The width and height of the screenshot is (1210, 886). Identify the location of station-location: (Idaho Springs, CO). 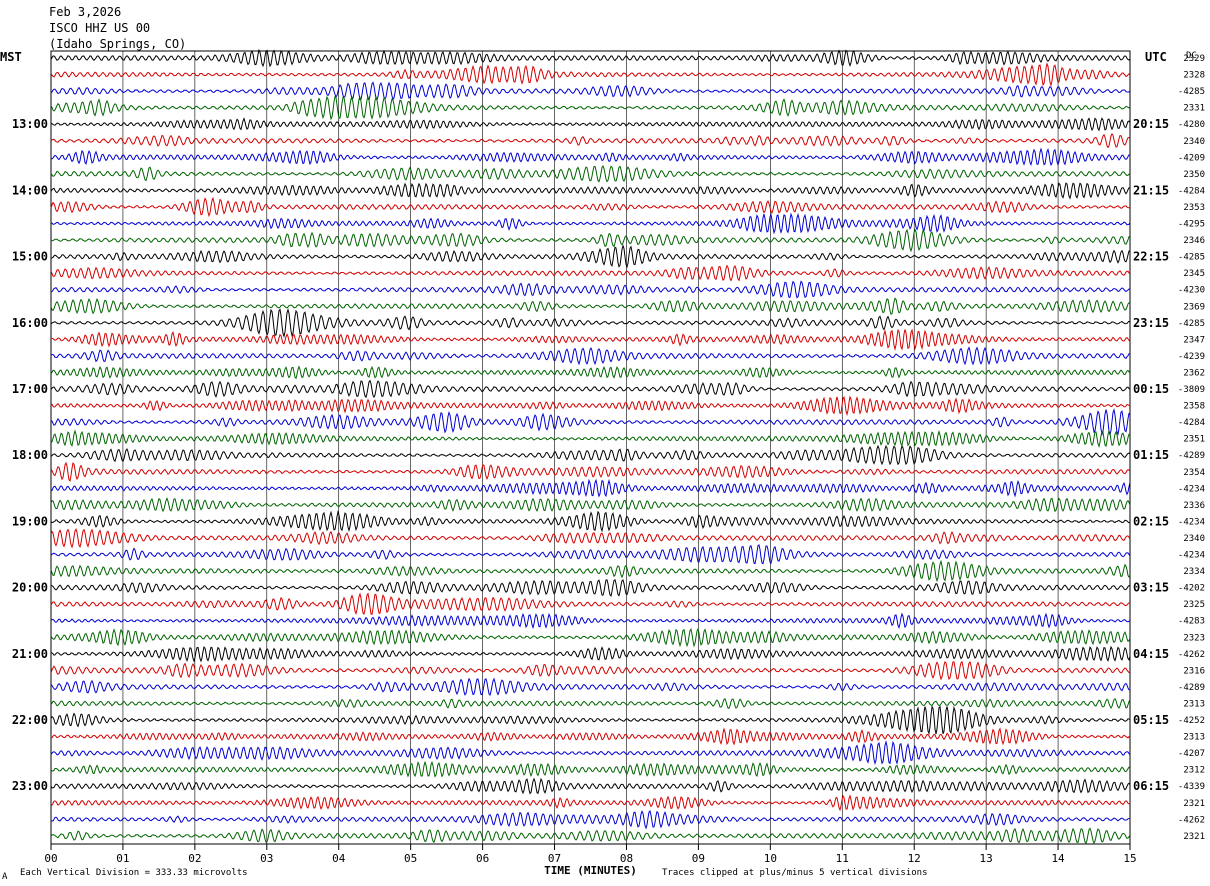
(118, 44).